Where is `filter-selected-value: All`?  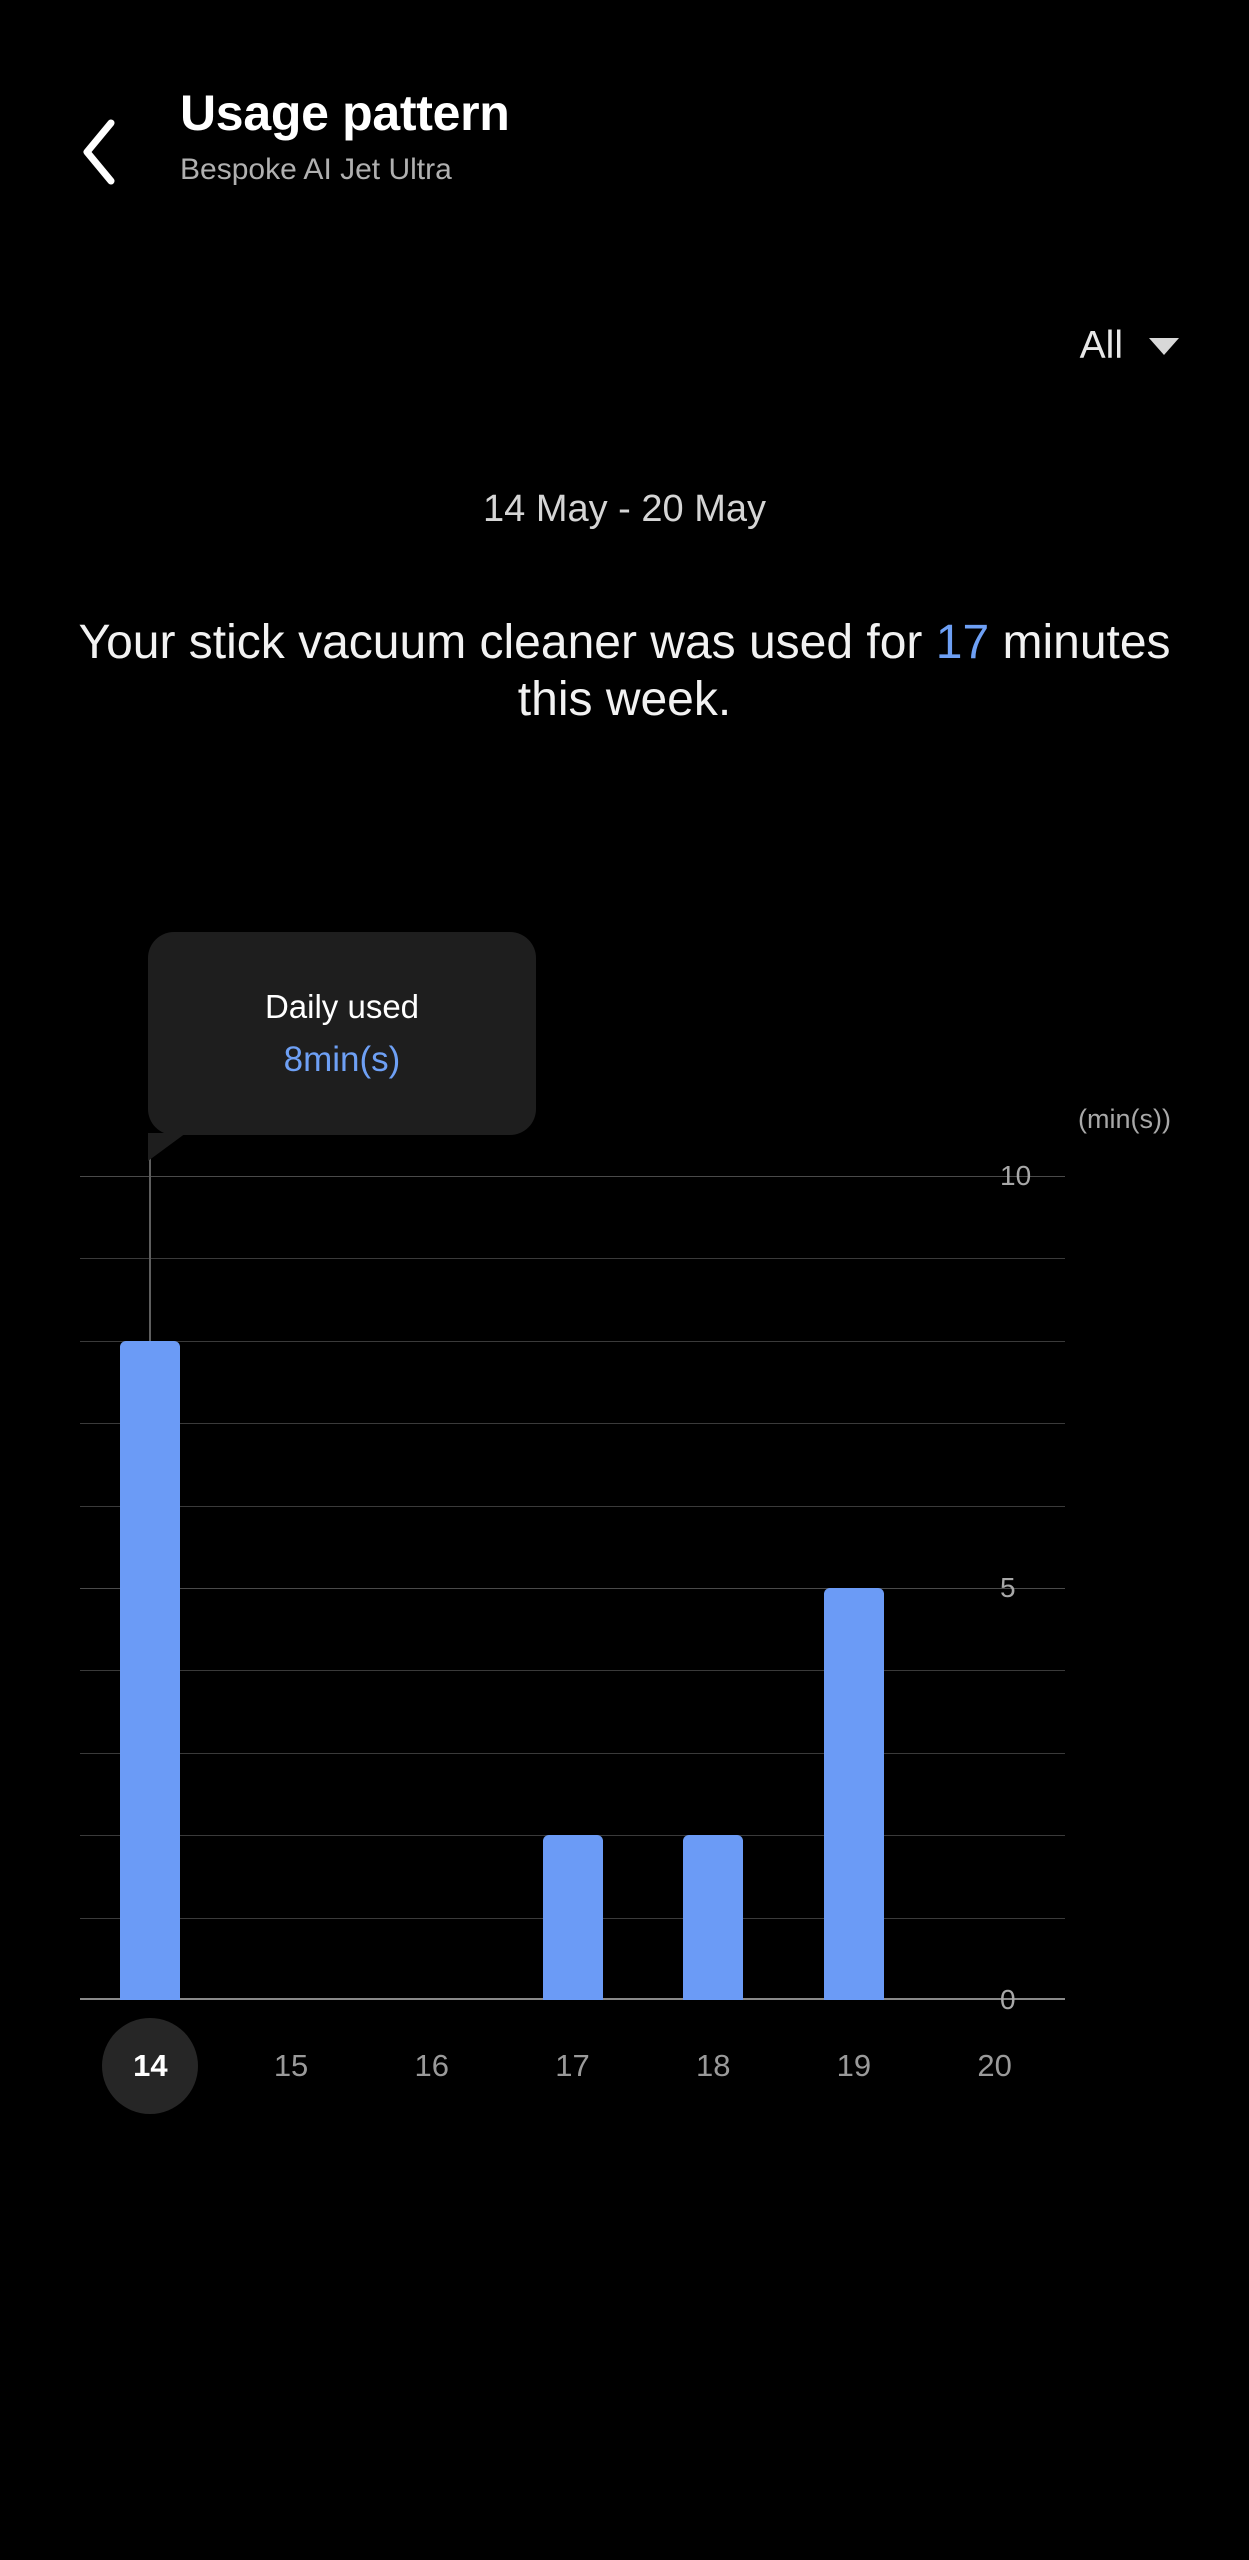 filter-selected-value: All is located at coordinates (1101, 345).